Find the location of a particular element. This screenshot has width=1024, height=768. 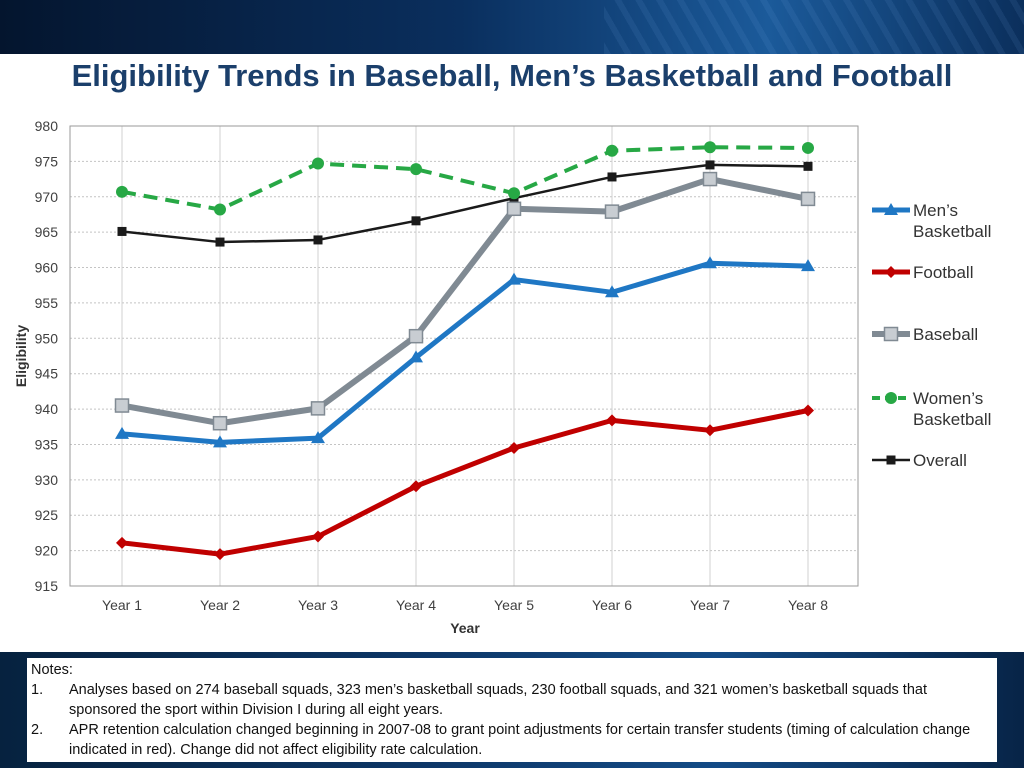

legend-label: Basketball is located at coordinates (952, 231).